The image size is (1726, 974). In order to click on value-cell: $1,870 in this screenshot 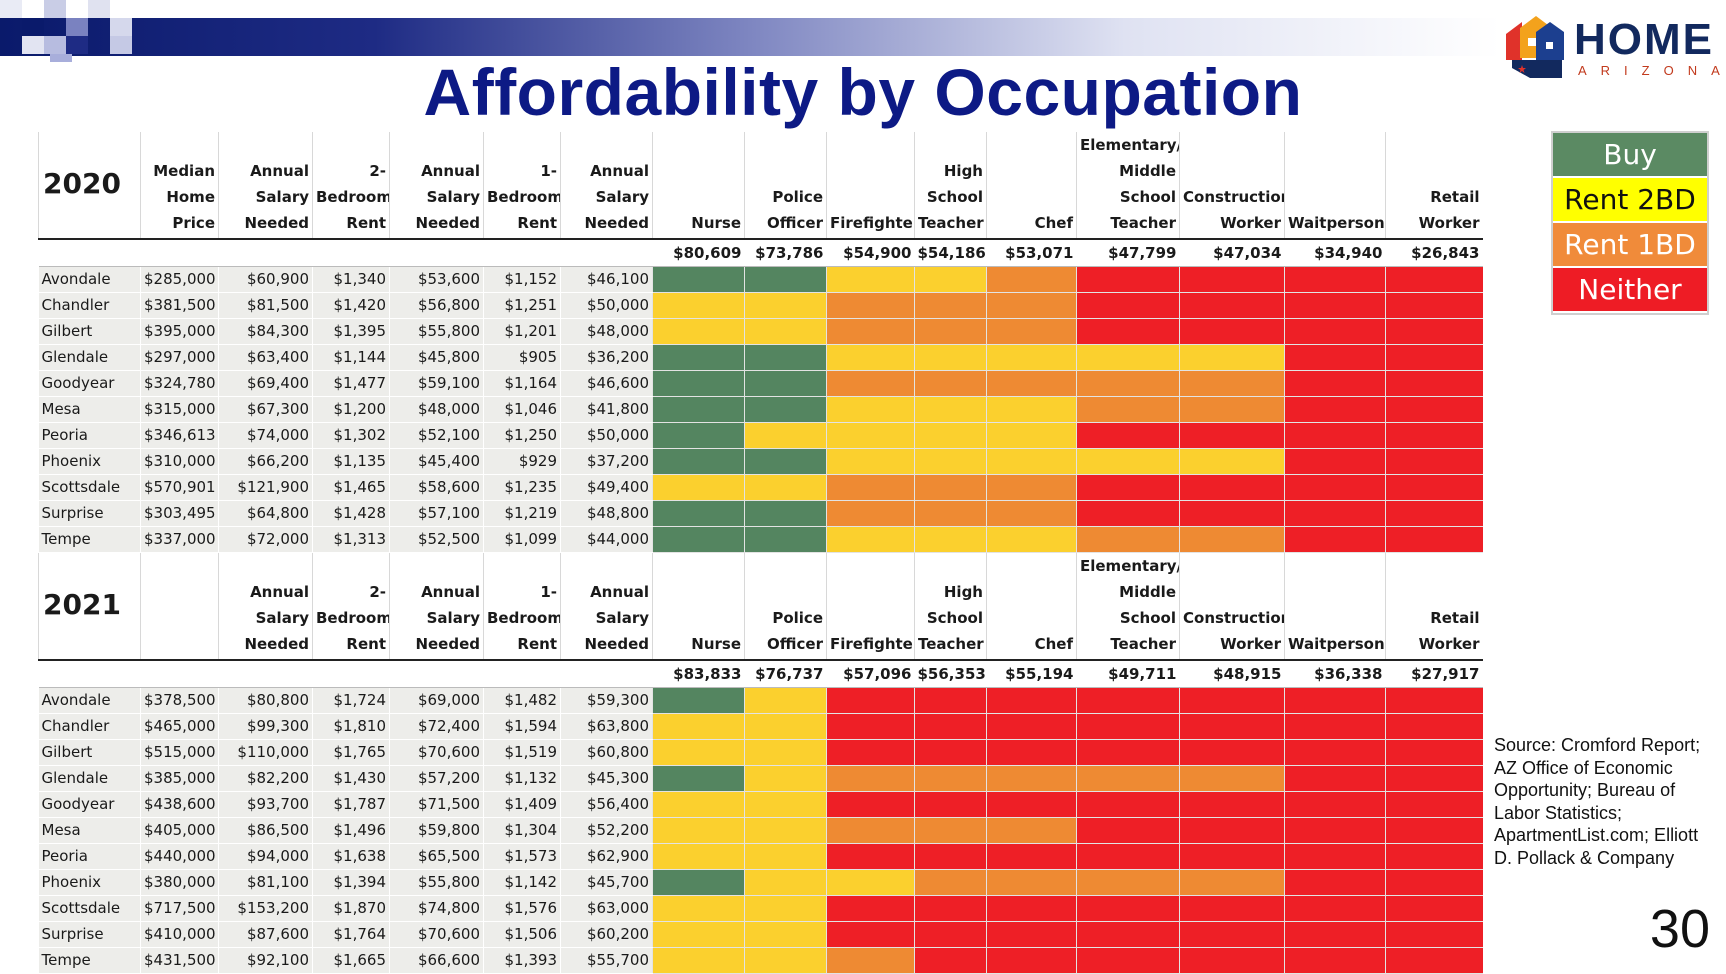, I will do `click(351, 908)`.